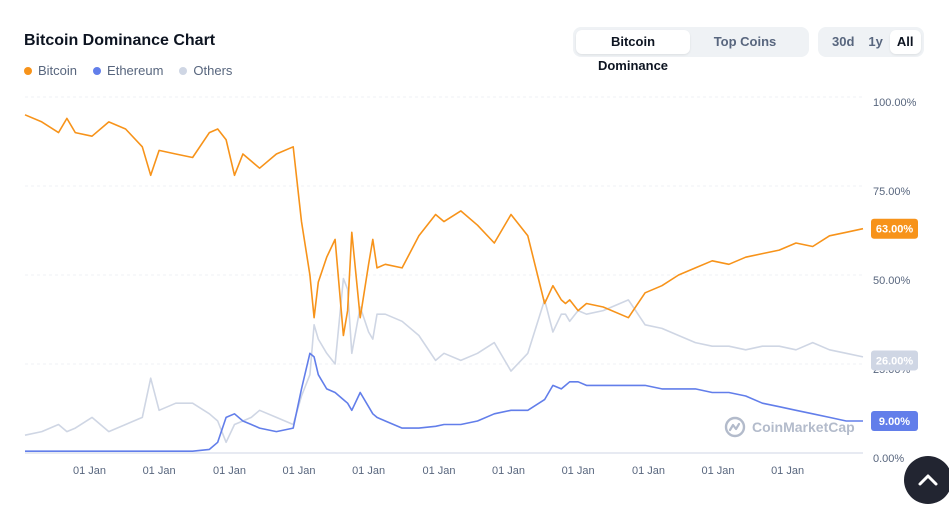 Image resolution: width=949 pixels, height=524 pixels. Describe the element at coordinates (58, 70) in the screenshot. I see `legend-label-bitcoin: Bitcoin` at that location.